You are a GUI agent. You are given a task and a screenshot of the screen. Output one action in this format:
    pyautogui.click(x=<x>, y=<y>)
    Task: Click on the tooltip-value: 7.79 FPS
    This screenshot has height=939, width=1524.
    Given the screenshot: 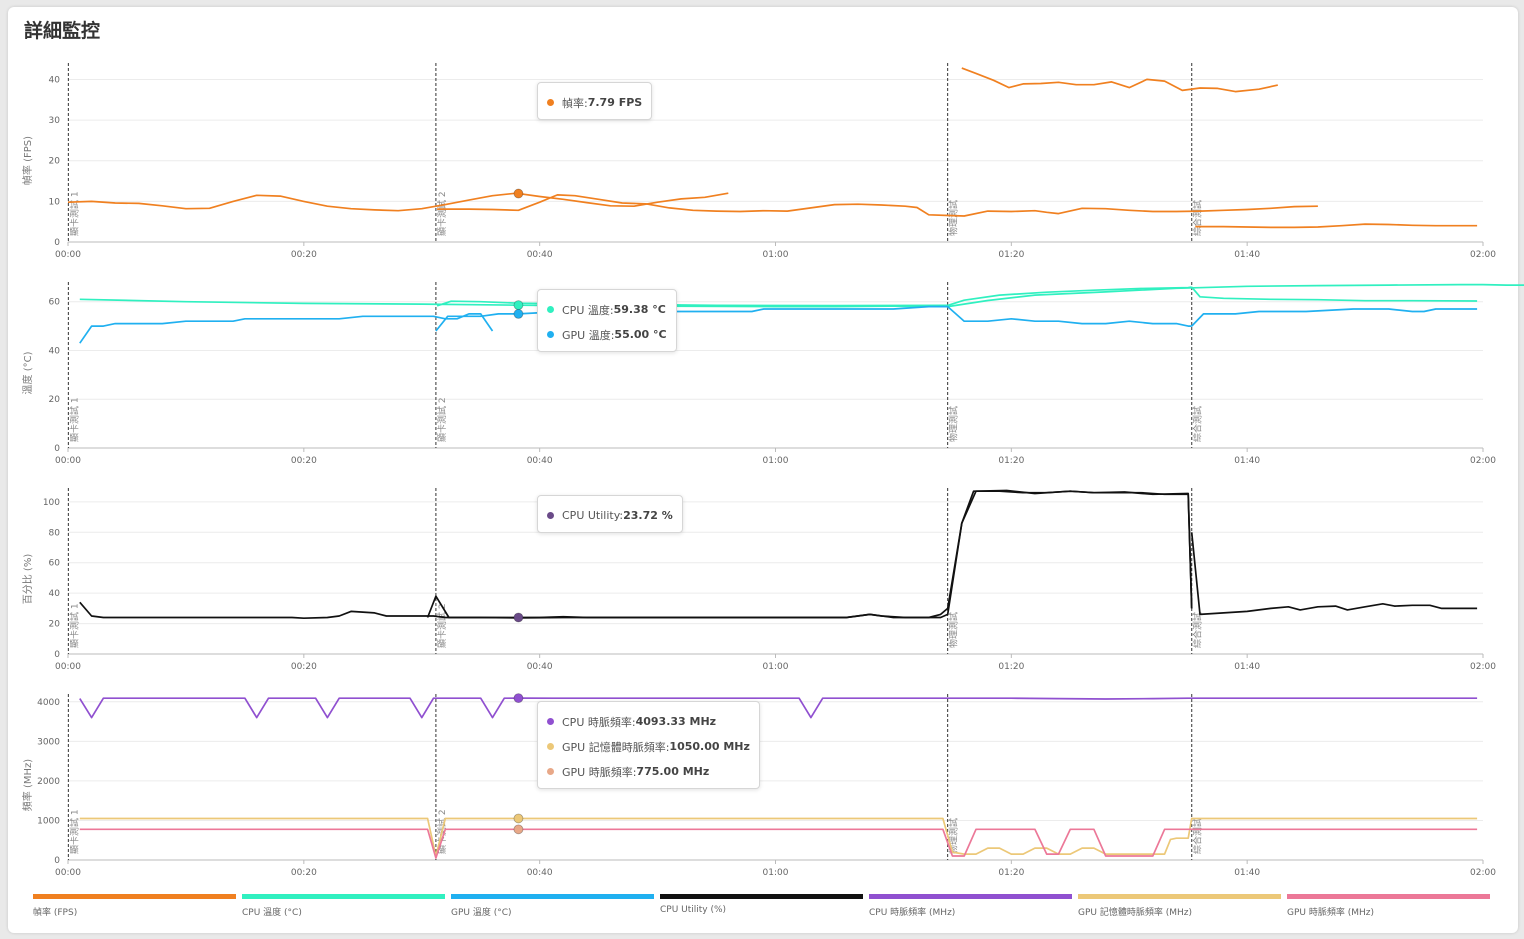 What is the action you would take?
    pyautogui.click(x=615, y=102)
    